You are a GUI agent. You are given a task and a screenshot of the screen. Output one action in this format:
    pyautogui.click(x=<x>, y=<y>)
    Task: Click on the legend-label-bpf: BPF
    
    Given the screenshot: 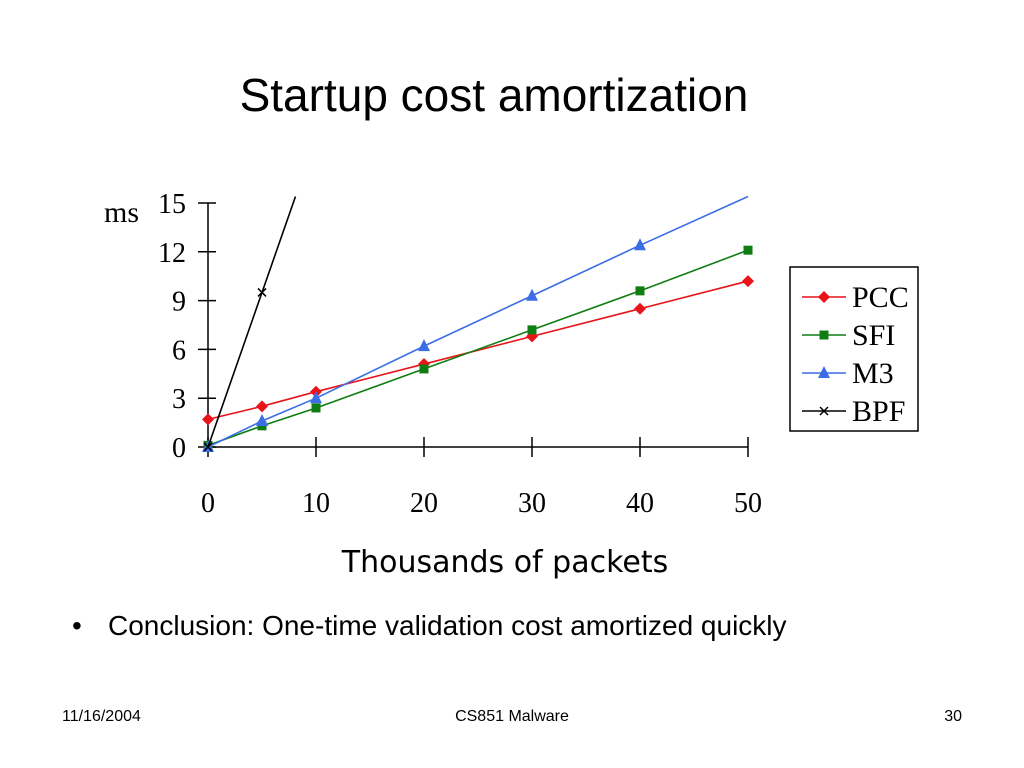 What is the action you would take?
    pyautogui.click(x=878, y=411)
    